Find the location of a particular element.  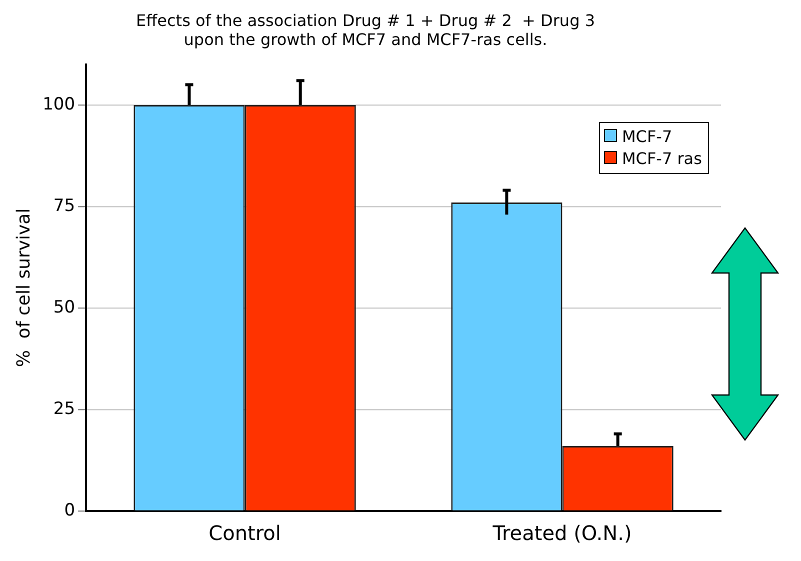

chart-title: Effects of the association Drug # 1 + Drug # 2 + Drug 3 upon the growth of MCF7 and MCF7-ras cells. is located at coordinates (365, 29).